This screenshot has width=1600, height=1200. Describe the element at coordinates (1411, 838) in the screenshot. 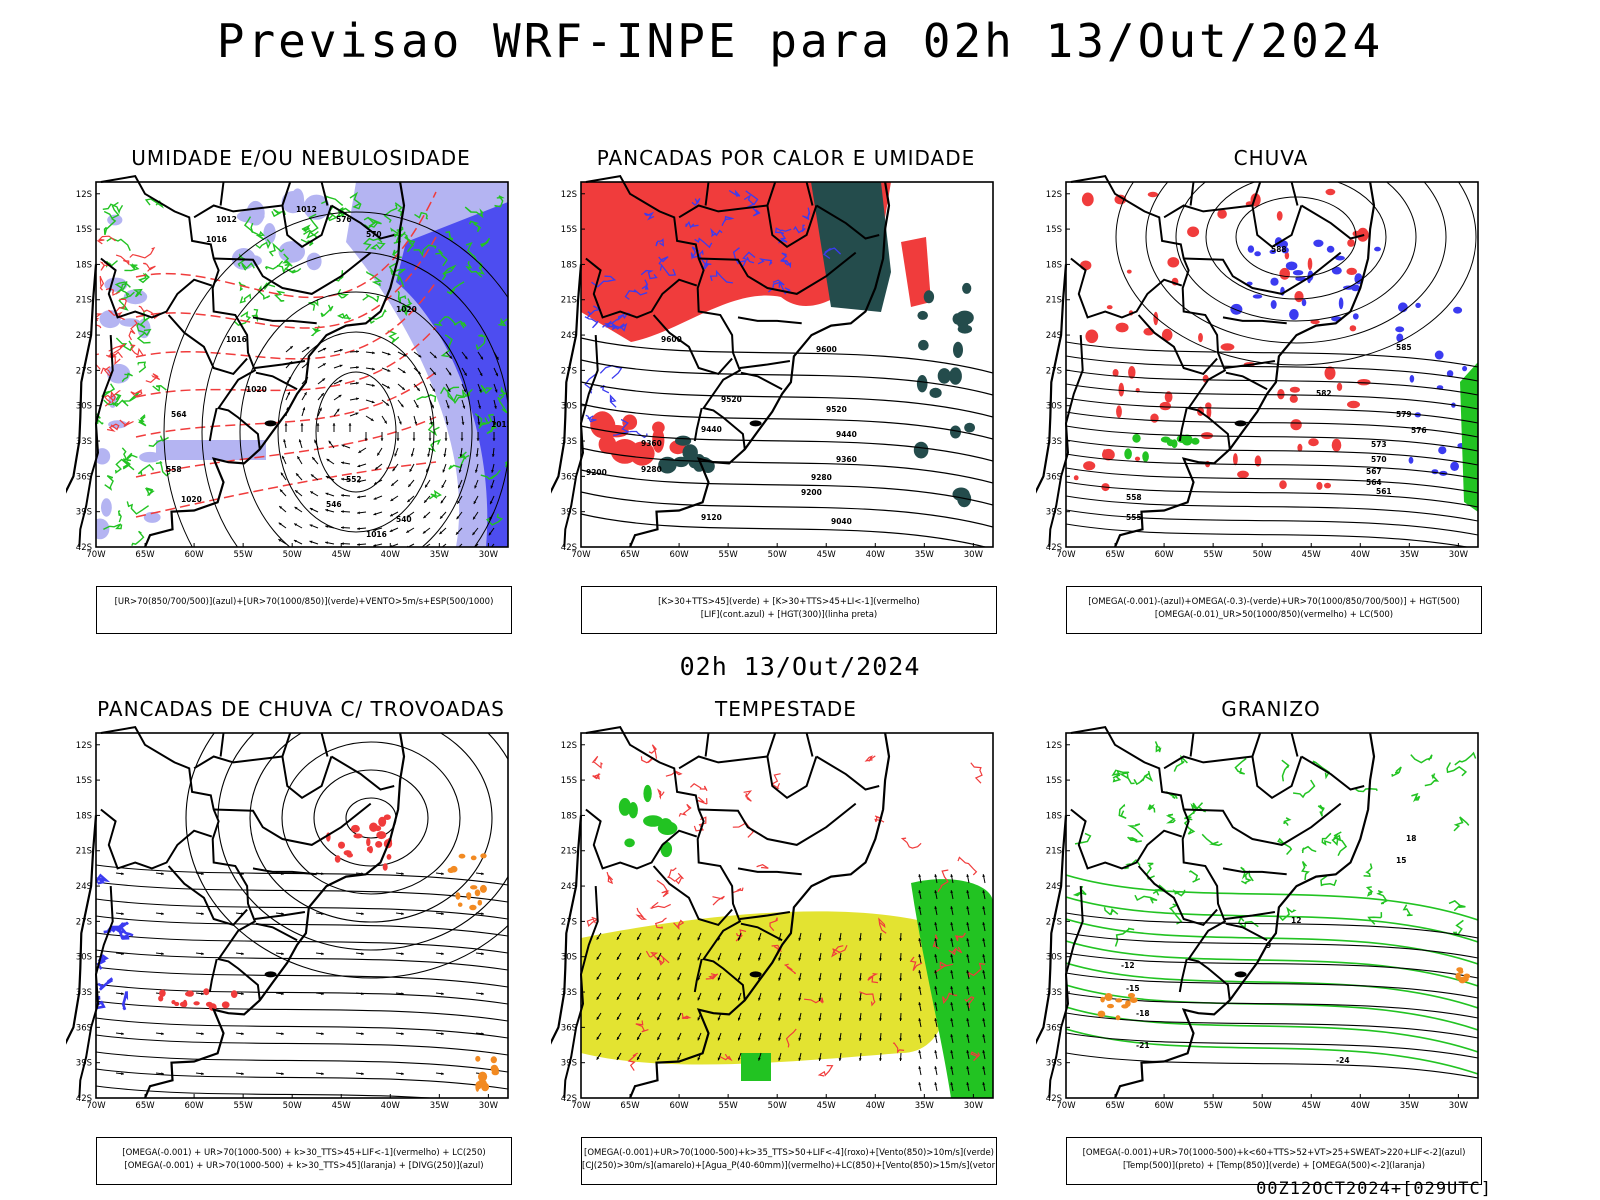

I see `contour-label: 18` at that location.